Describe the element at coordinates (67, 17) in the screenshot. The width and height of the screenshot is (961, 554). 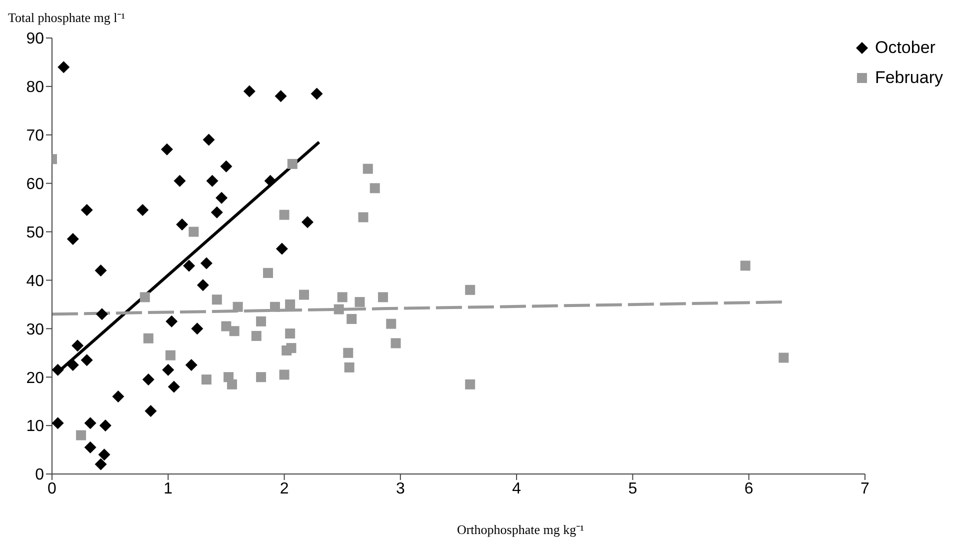
I see `y-axis-title: Total phosphate mg l⁻¹` at that location.